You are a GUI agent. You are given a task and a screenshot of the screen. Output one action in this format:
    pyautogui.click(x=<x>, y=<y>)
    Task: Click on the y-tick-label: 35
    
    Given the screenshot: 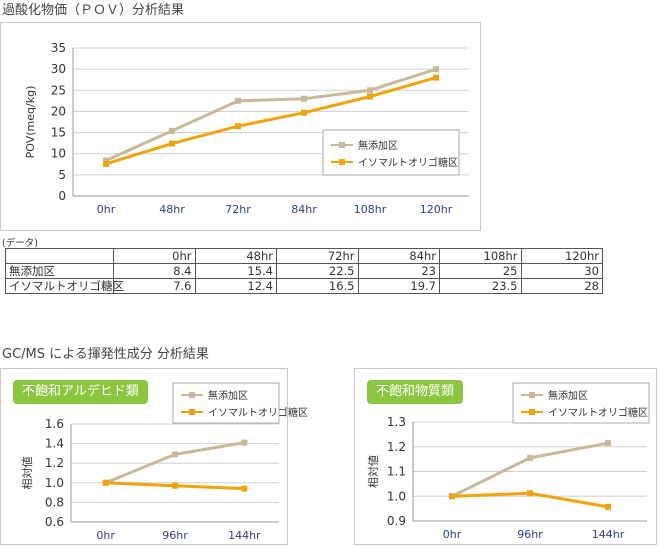 What is the action you would take?
    pyautogui.click(x=58, y=48)
    